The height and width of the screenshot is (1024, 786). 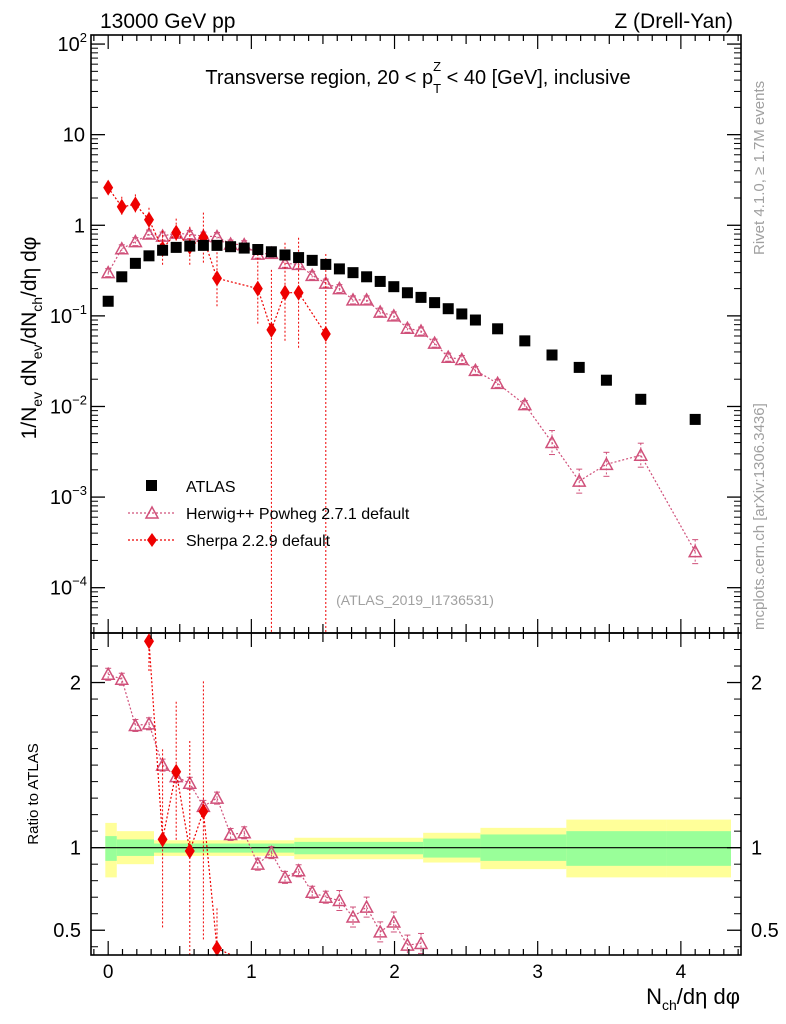 I want to click on ratio-tick-label-right: 1, so click(x=756, y=849).